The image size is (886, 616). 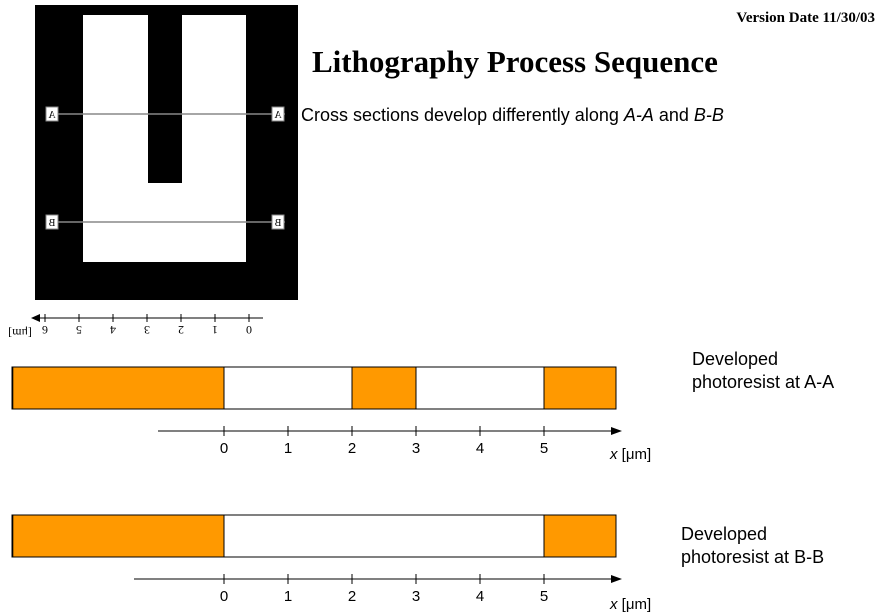 What do you see at coordinates (113, 330) in the screenshot?
I see `mask-ruler-tick-label: 4` at bounding box center [113, 330].